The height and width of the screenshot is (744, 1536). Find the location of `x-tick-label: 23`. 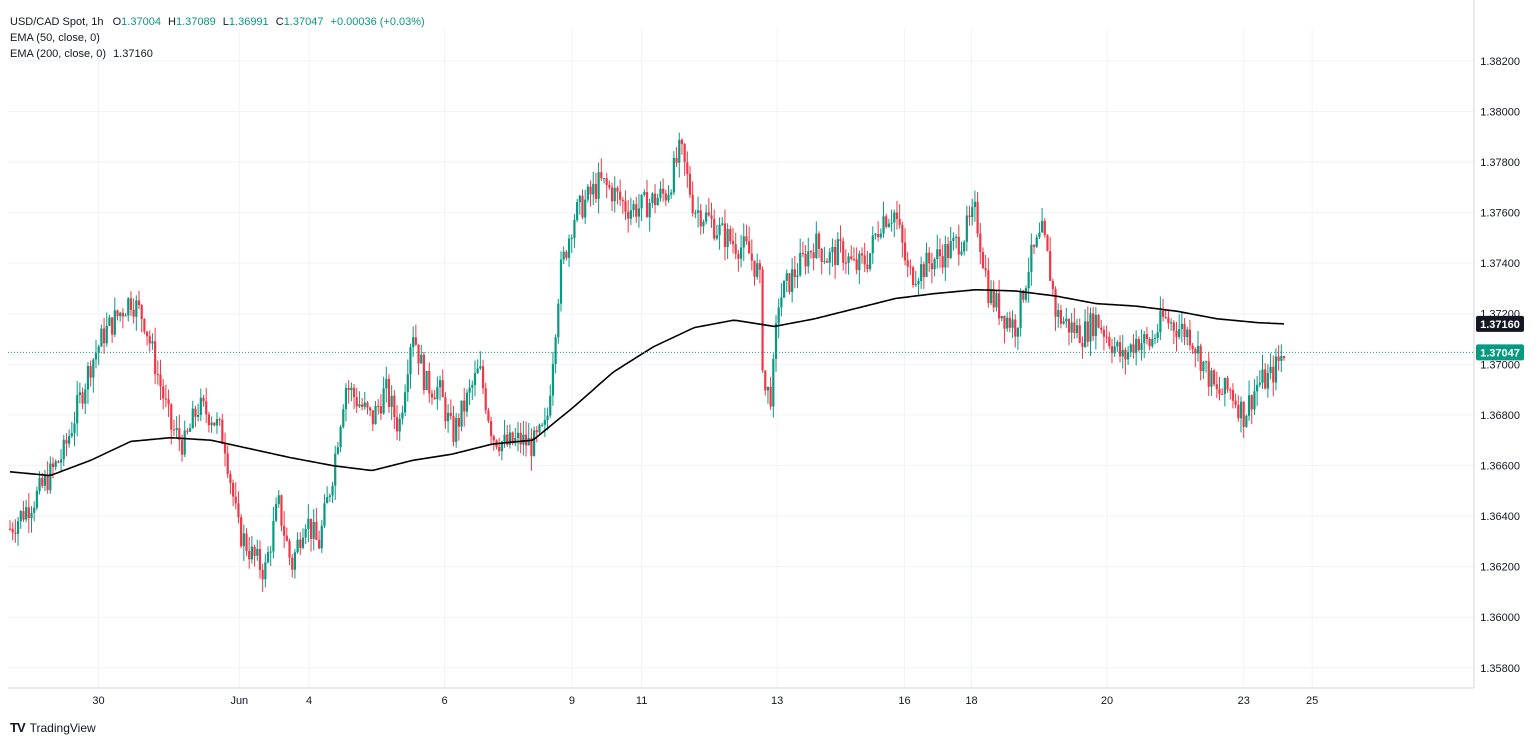

x-tick-label: 23 is located at coordinates (1244, 701).